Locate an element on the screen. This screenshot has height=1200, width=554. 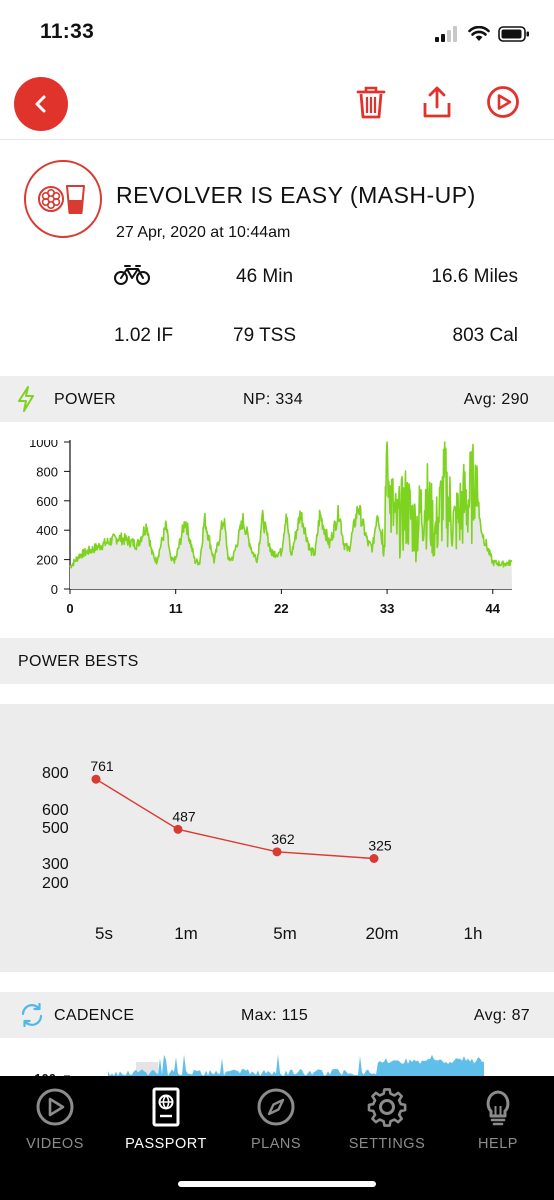
power-x-tick-label: 0 is located at coordinates (69, 608).